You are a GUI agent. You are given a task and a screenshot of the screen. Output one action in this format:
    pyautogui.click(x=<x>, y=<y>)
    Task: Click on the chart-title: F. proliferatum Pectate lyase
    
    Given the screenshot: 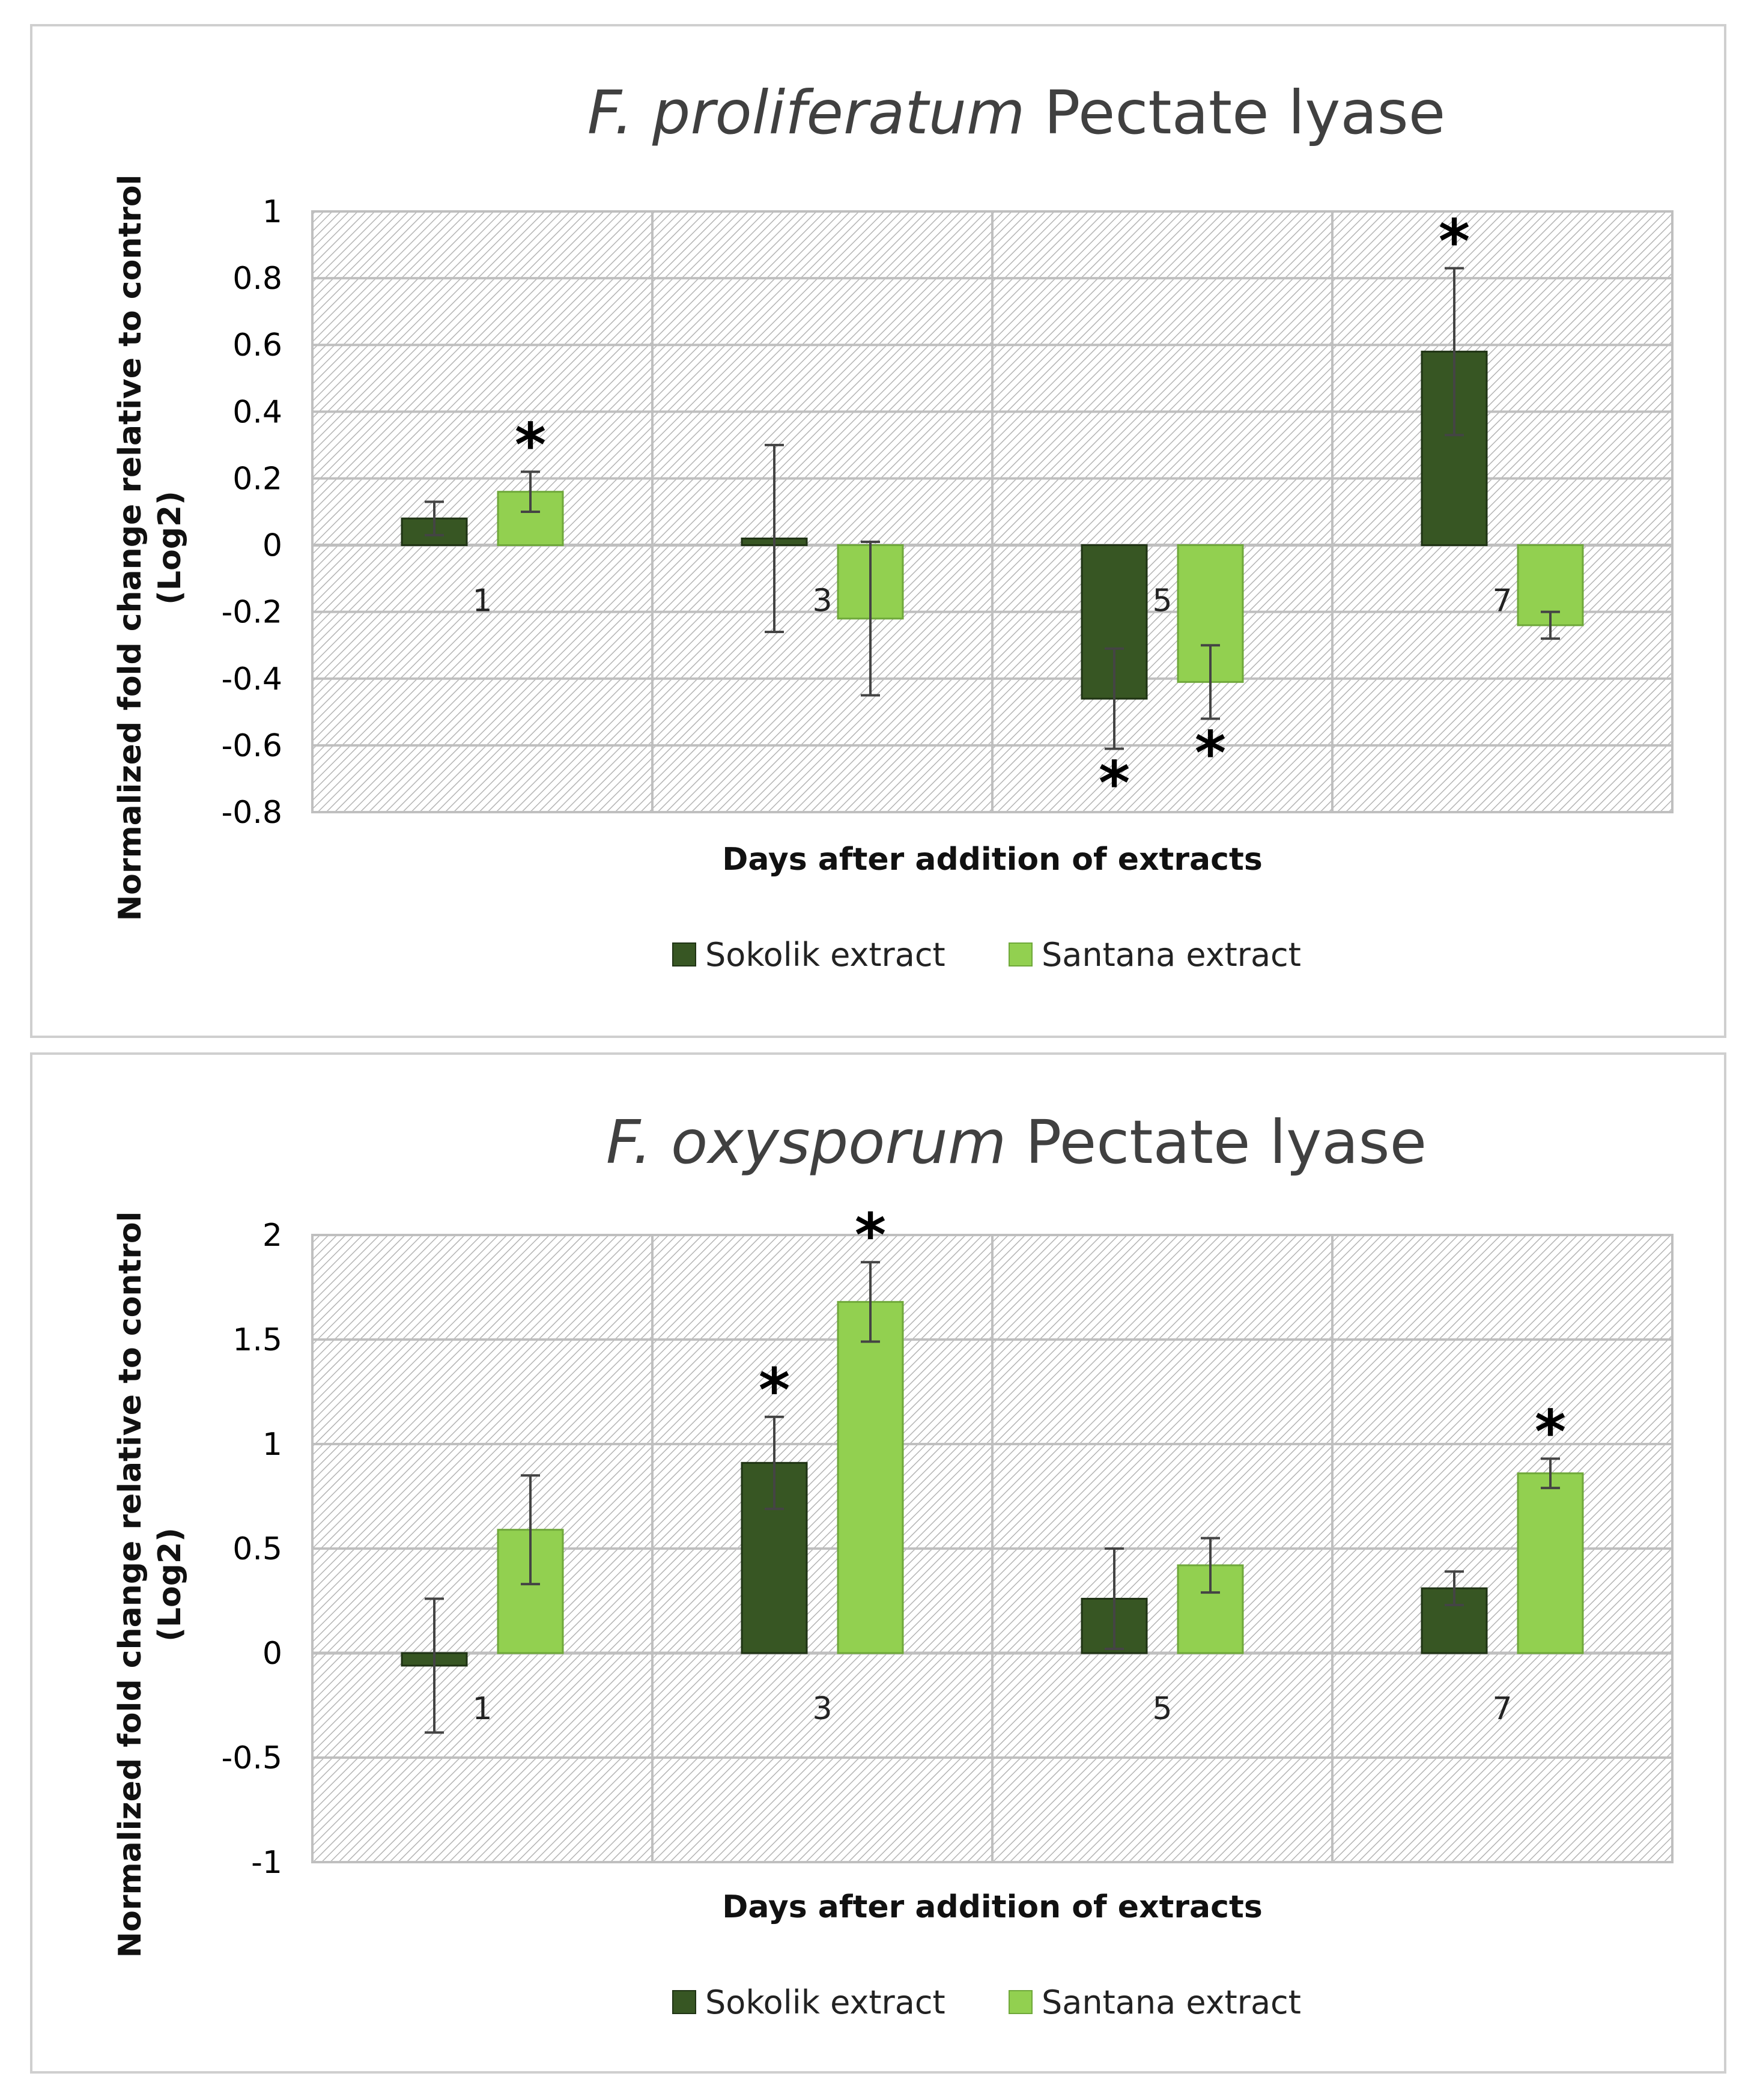 What is the action you would take?
    pyautogui.click(x=1016, y=112)
    